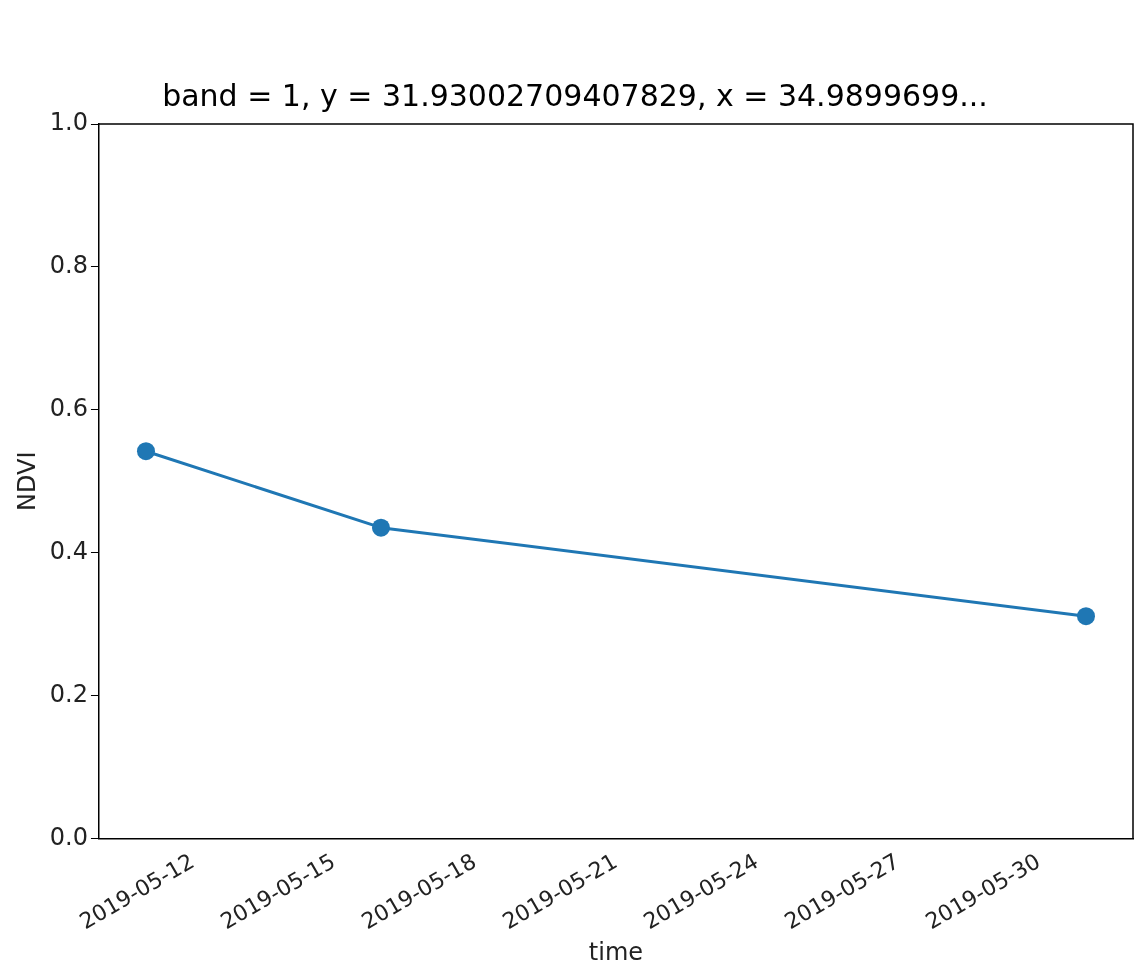  Describe the element at coordinates (68, 122) in the screenshot. I see `y-tick-label: 1.0` at that location.